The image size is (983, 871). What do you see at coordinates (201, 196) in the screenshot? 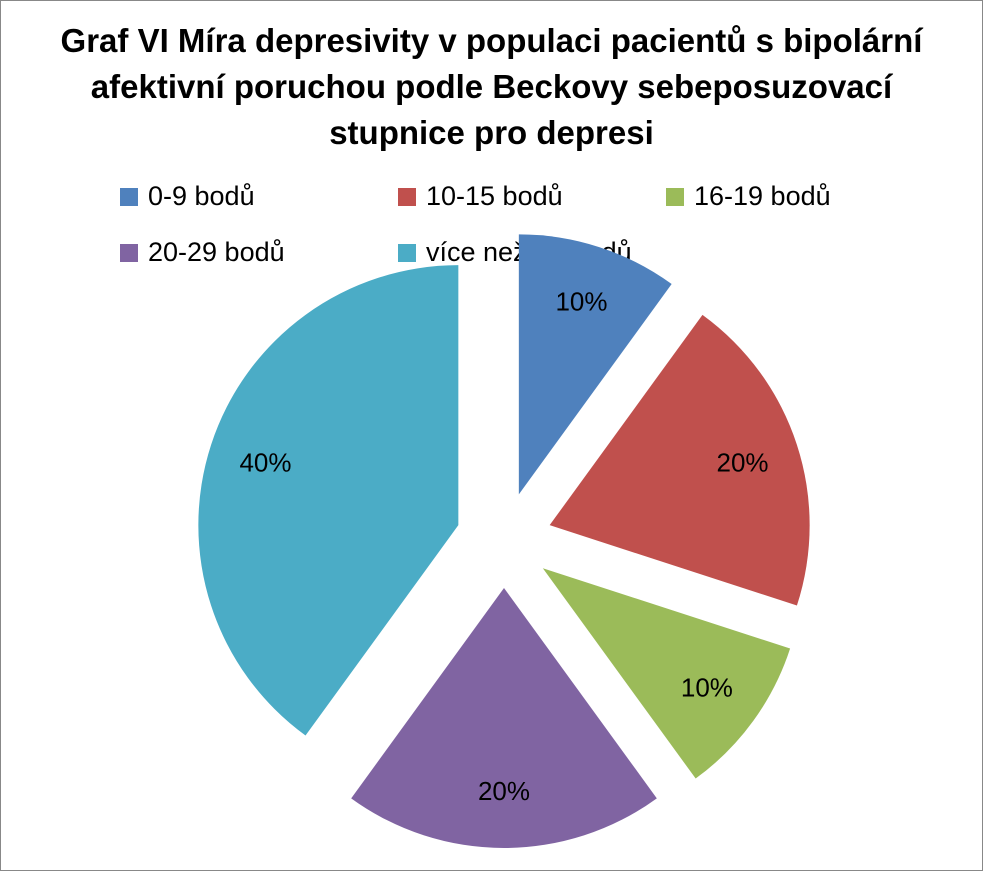
I see `legend-label-0-9-bodu: 0-9 bodů` at bounding box center [201, 196].